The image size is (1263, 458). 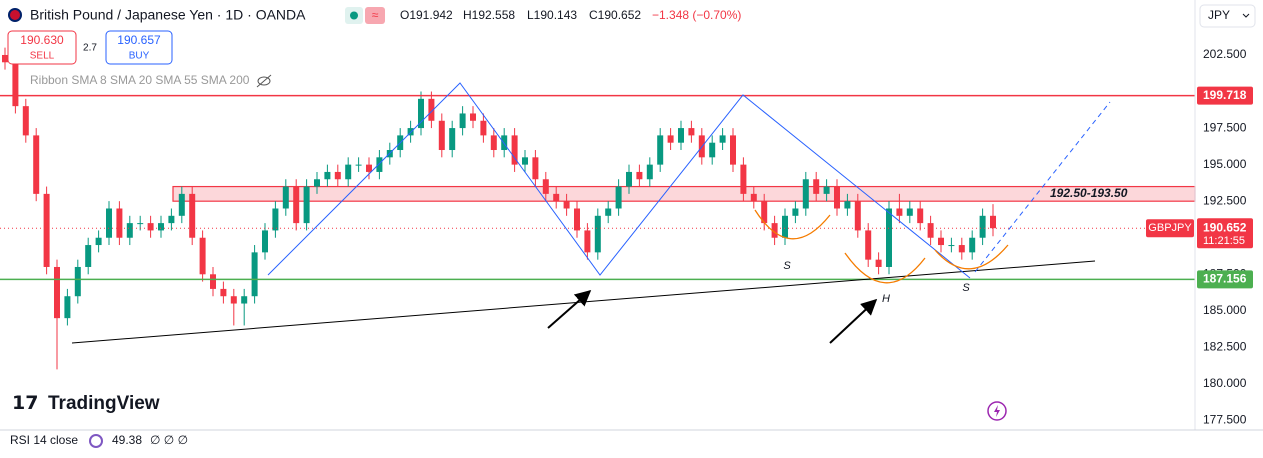 I want to click on y-tick-label: 185.000, so click(x=1225, y=310).